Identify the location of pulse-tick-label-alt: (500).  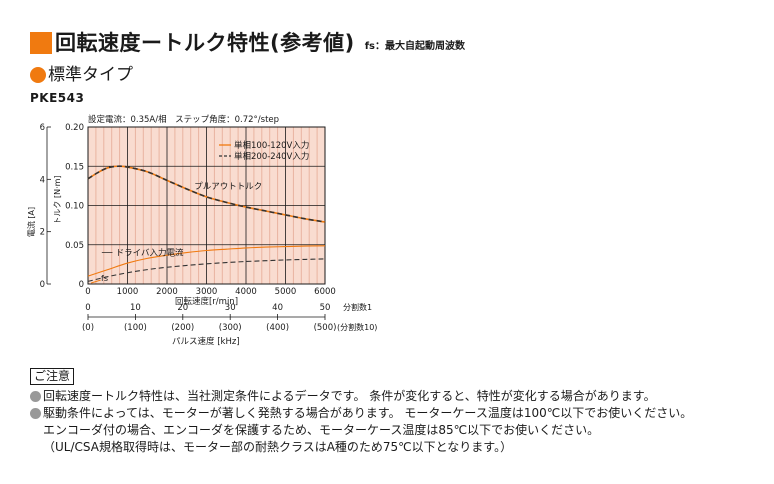
(325, 328).